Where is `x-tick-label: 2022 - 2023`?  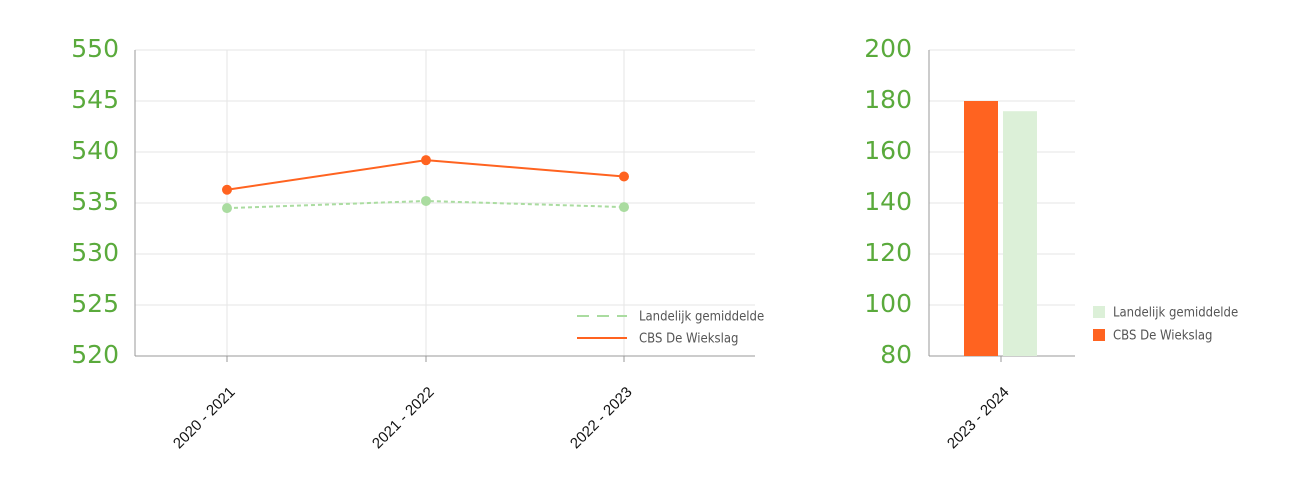 x-tick-label: 2022 - 2023 is located at coordinates (601, 418).